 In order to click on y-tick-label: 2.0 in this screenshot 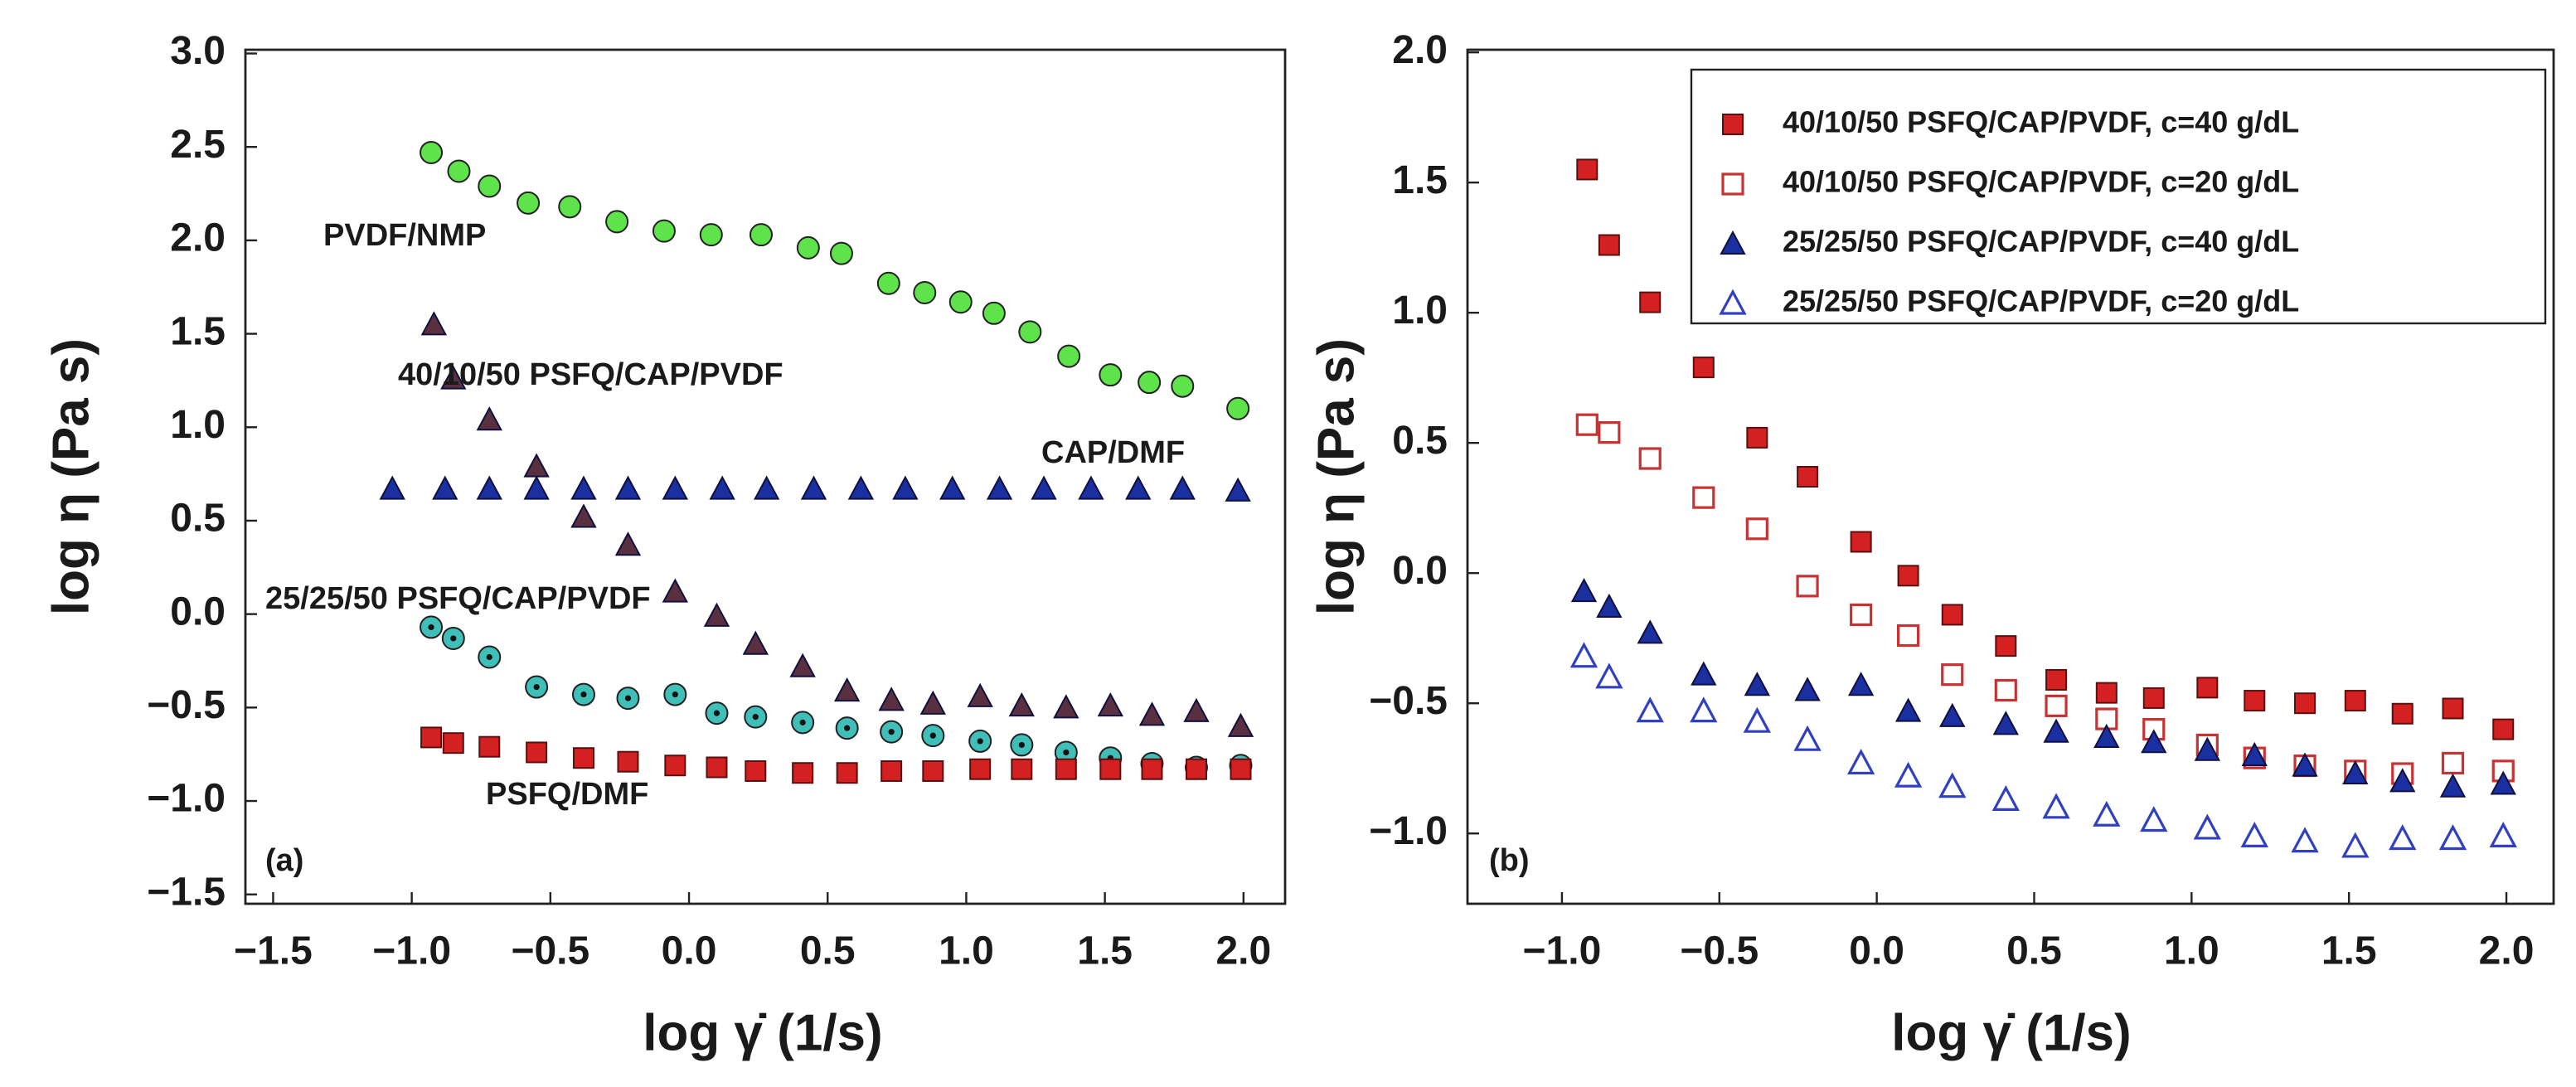, I will do `click(1420, 50)`.